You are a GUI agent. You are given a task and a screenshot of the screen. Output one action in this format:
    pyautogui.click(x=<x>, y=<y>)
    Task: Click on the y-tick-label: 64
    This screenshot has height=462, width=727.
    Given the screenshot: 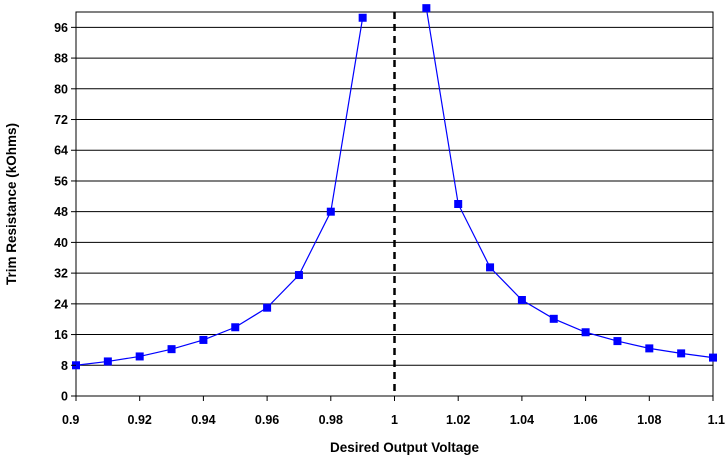 What is the action you would take?
    pyautogui.click(x=61, y=151)
    